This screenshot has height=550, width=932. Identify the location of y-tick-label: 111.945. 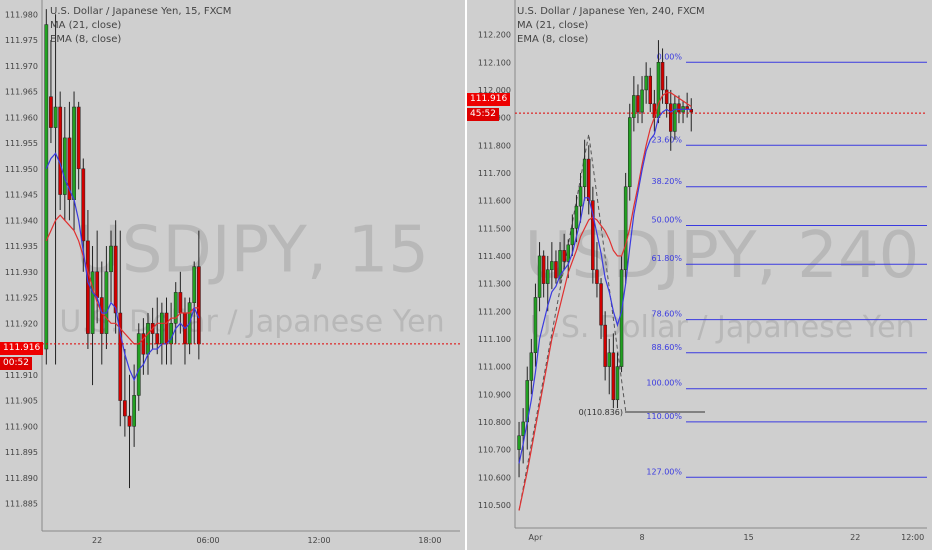
(21, 195).